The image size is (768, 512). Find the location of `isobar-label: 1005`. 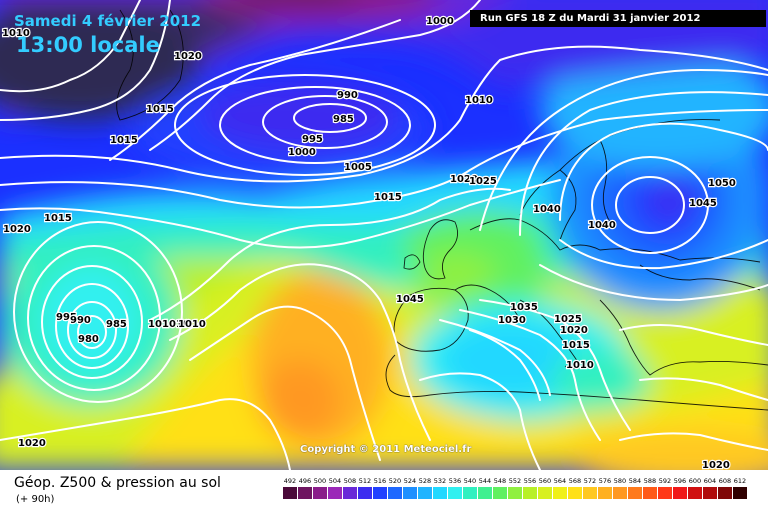

isobar-label: 1005 is located at coordinates (358, 167).